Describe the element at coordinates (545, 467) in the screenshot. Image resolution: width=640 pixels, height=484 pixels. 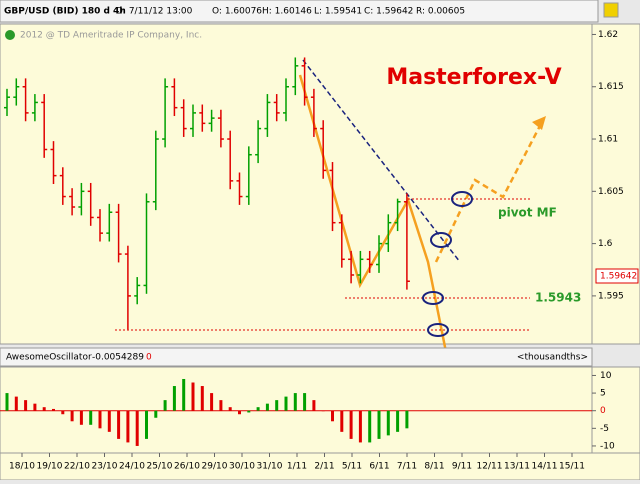
I see `x-tick-label: 14/11` at that location.